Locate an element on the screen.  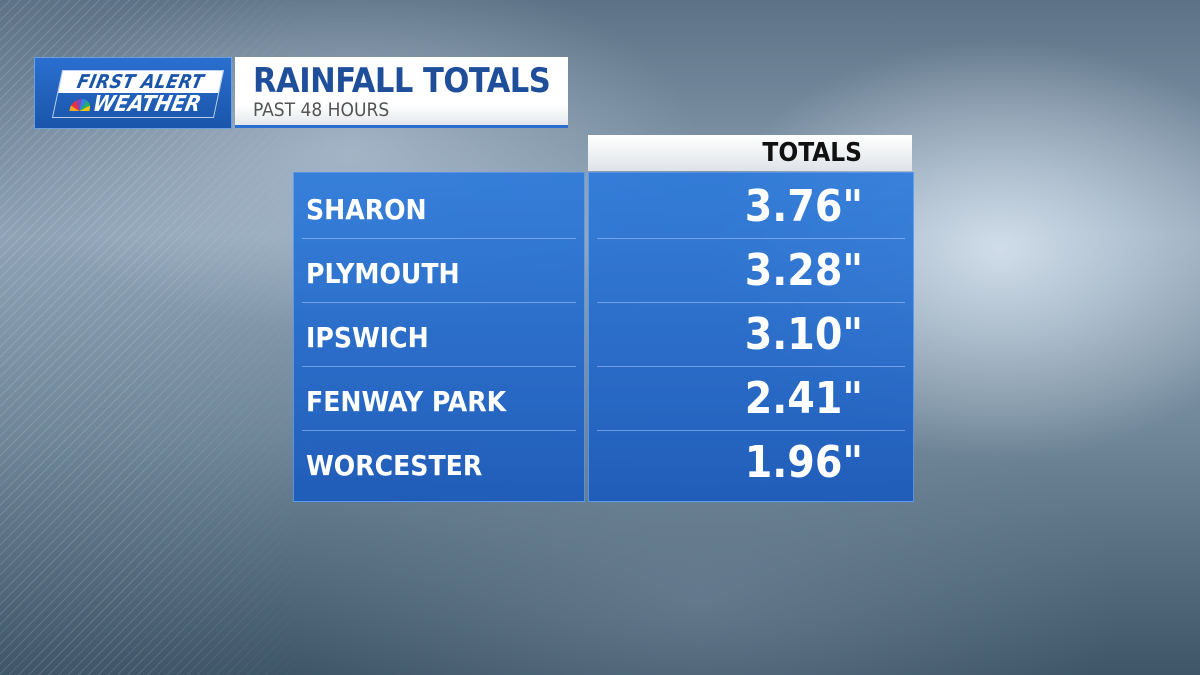
table-row: WORCESTER is located at coordinates (439, 463).